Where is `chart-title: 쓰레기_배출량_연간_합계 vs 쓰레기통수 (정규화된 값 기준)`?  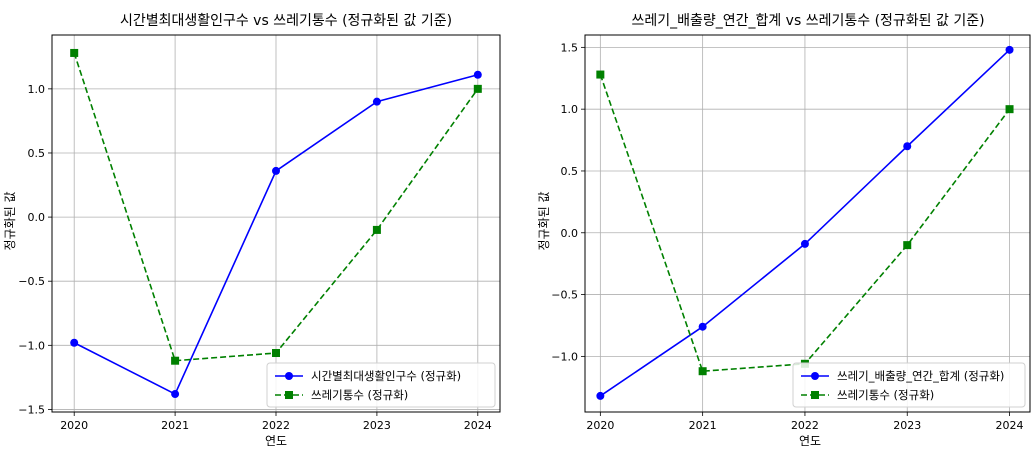
chart-title: 쓰레기_배출량_연간_합계 vs 쓰레기통수 (정규화된 값 기준) is located at coordinates (807, 21).